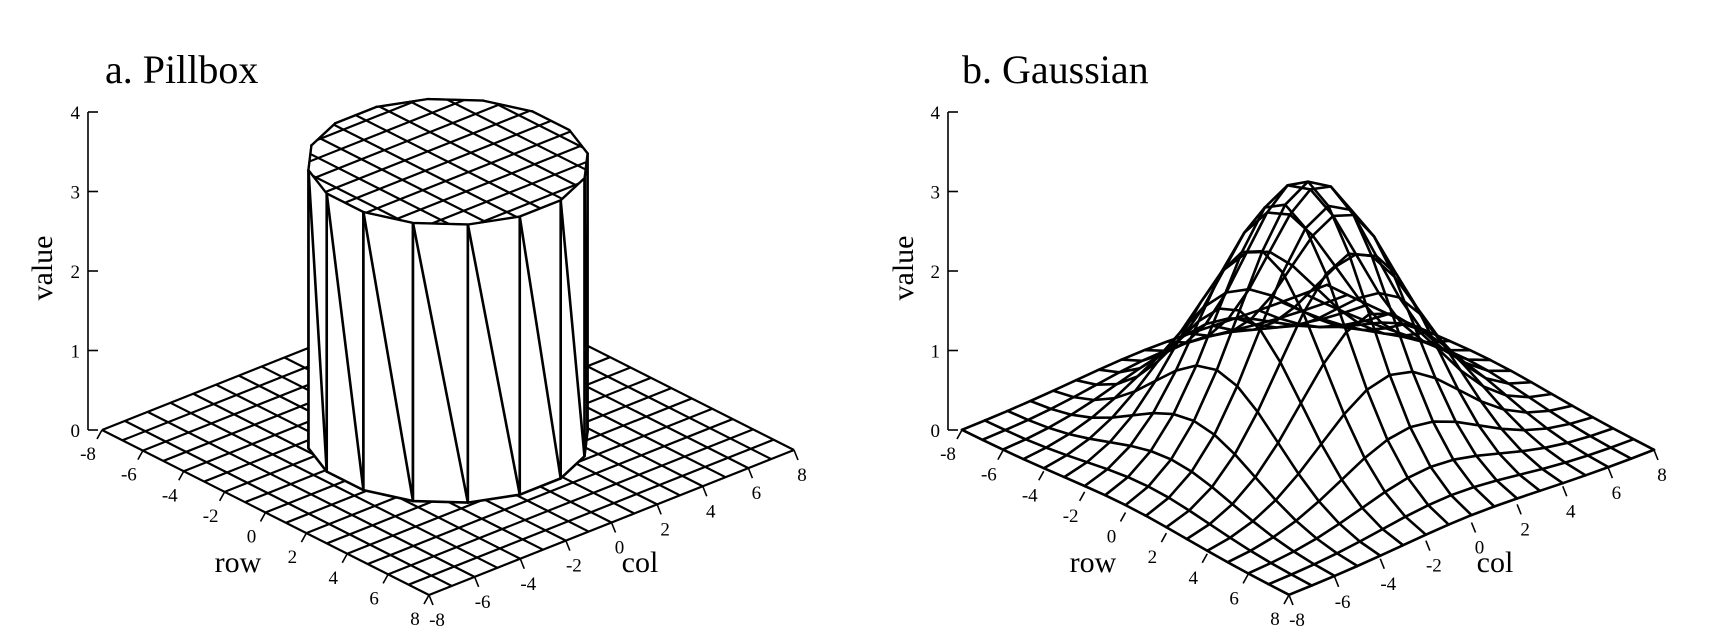 The image size is (1733, 639). What do you see at coordinates (1495, 562) in the screenshot?
I see `panel-b-col-label: col` at bounding box center [1495, 562].